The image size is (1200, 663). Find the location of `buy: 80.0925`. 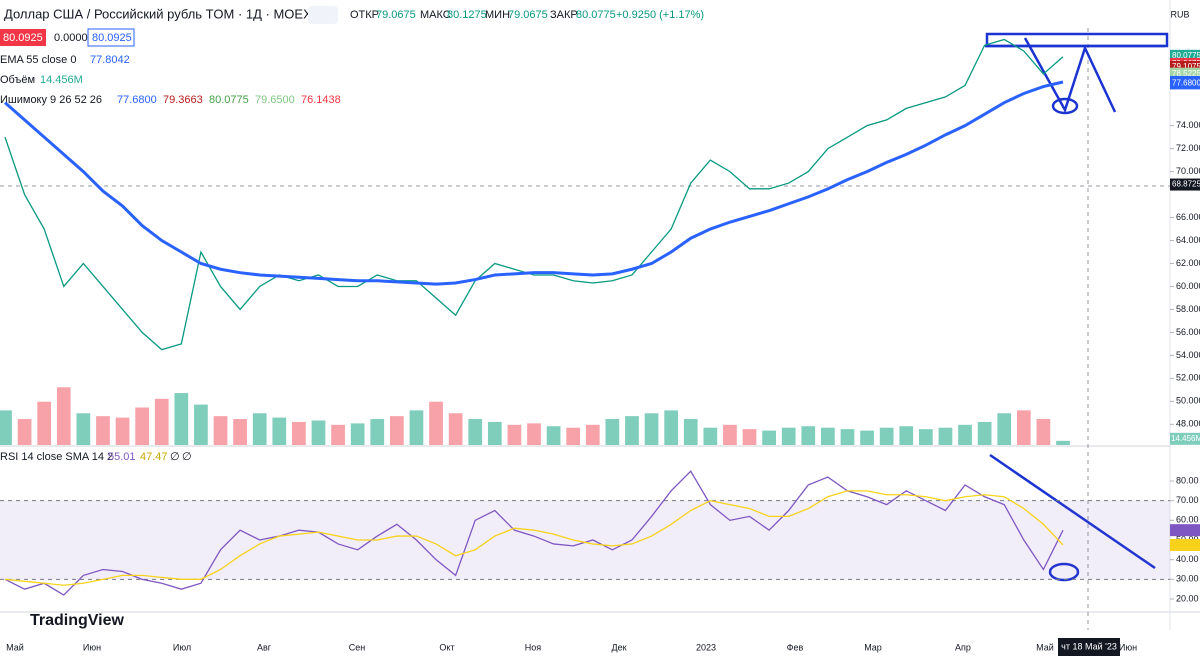

buy: 80.0925 is located at coordinates (112, 38).